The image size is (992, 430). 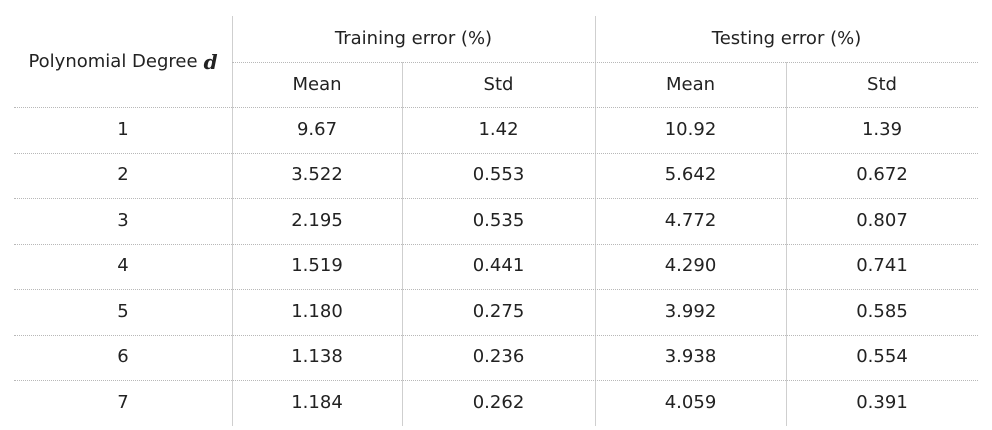 I want to click on cell-degree: 2, so click(x=123, y=175).